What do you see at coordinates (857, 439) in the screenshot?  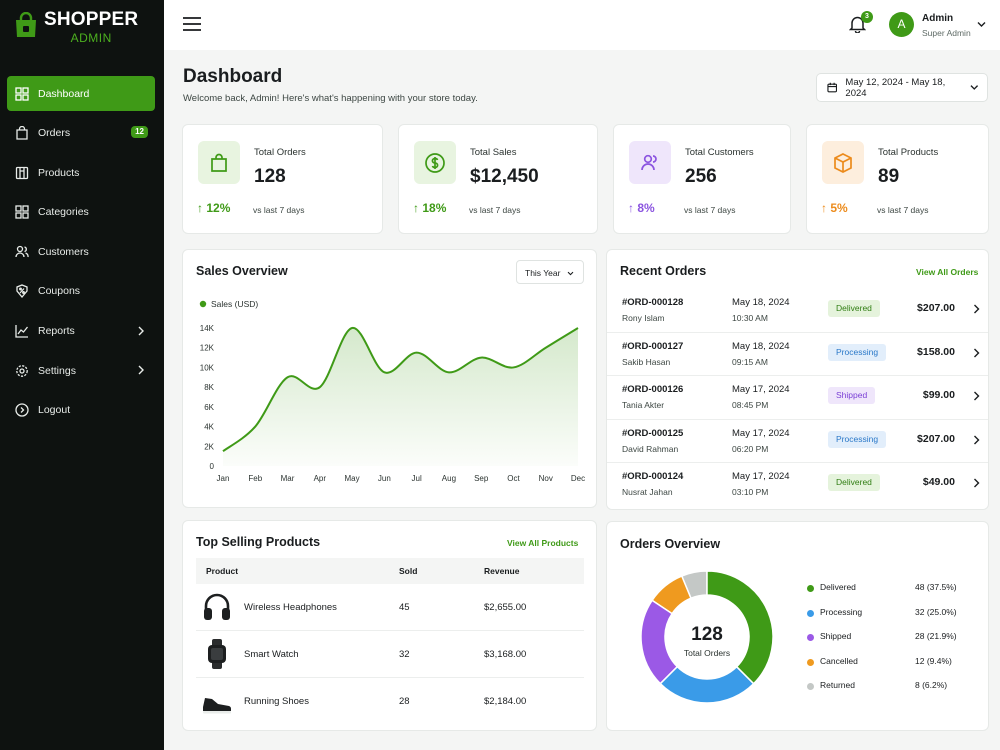 I see `status-badge: Processing` at bounding box center [857, 439].